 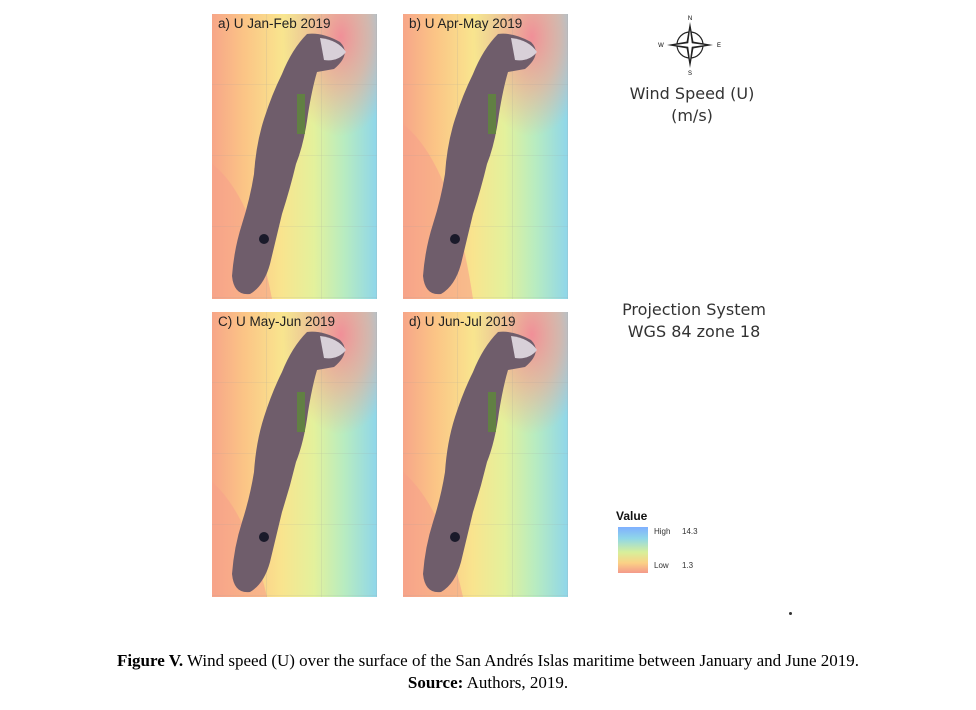 I want to click on compass-w: W, so click(x=661, y=46).